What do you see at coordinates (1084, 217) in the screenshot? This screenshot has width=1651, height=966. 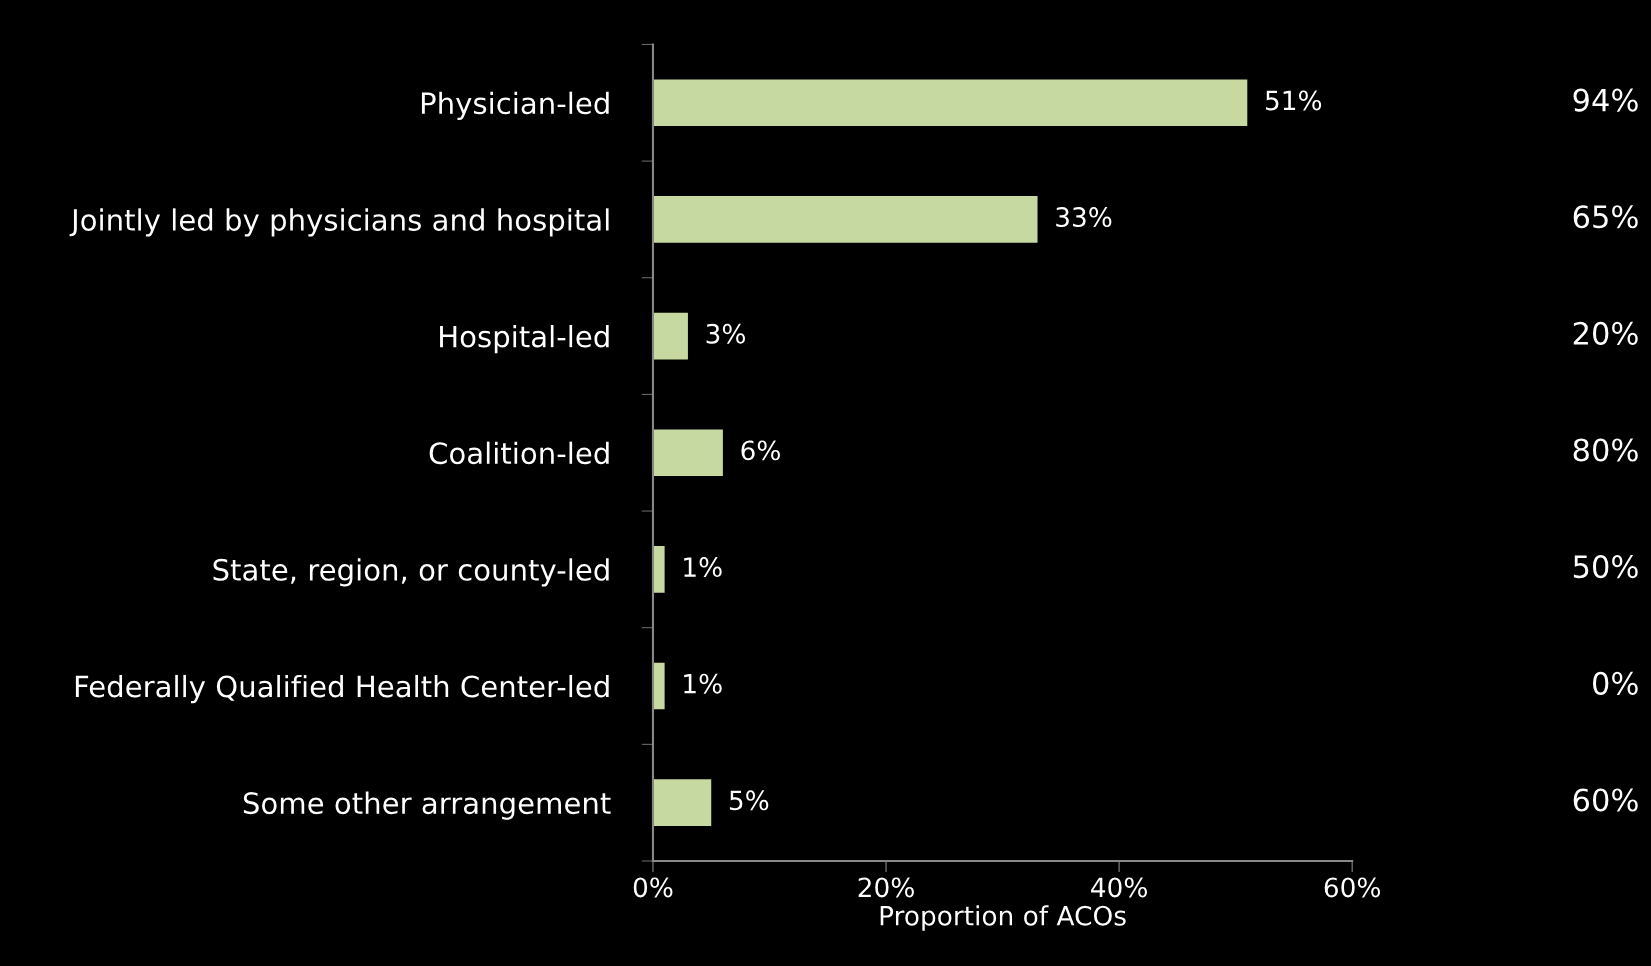 I see `data-label: 33%` at bounding box center [1084, 217].